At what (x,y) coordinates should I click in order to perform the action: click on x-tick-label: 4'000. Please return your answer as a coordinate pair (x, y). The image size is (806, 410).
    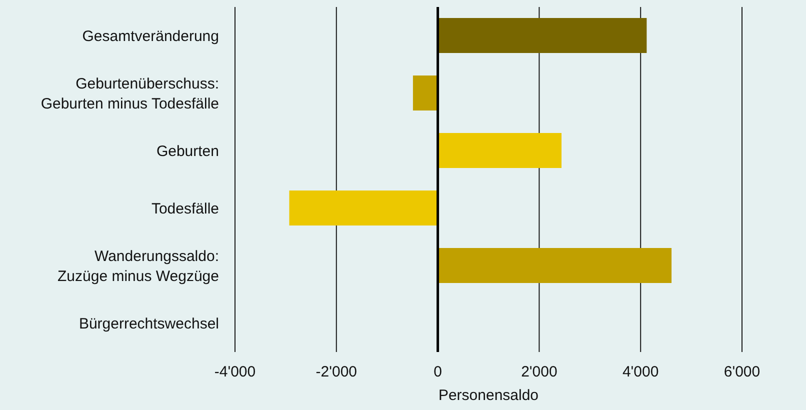
    Looking at the image, I should click on (640, 372).